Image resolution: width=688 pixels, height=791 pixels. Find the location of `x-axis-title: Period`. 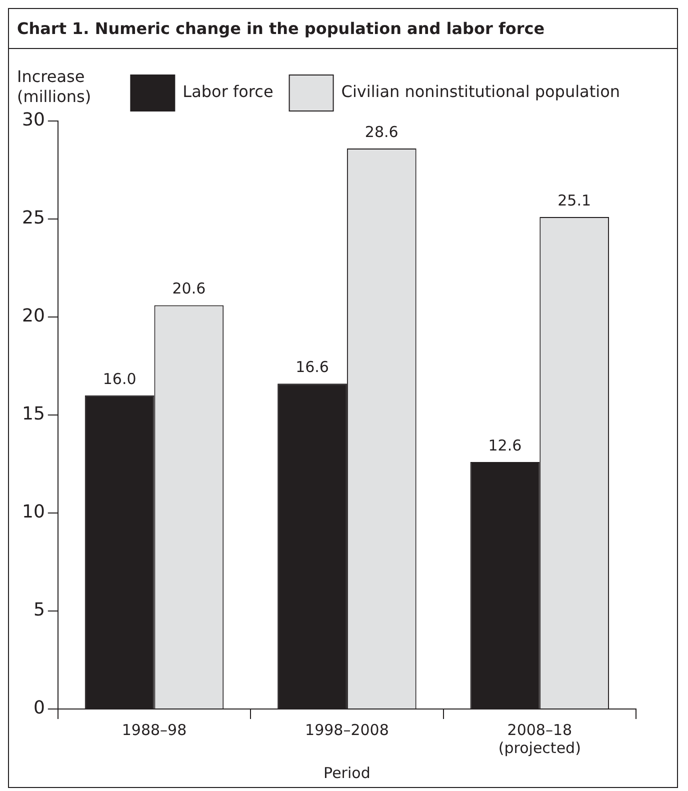

x-axis-title: Period is located at coordinates (347, 773).